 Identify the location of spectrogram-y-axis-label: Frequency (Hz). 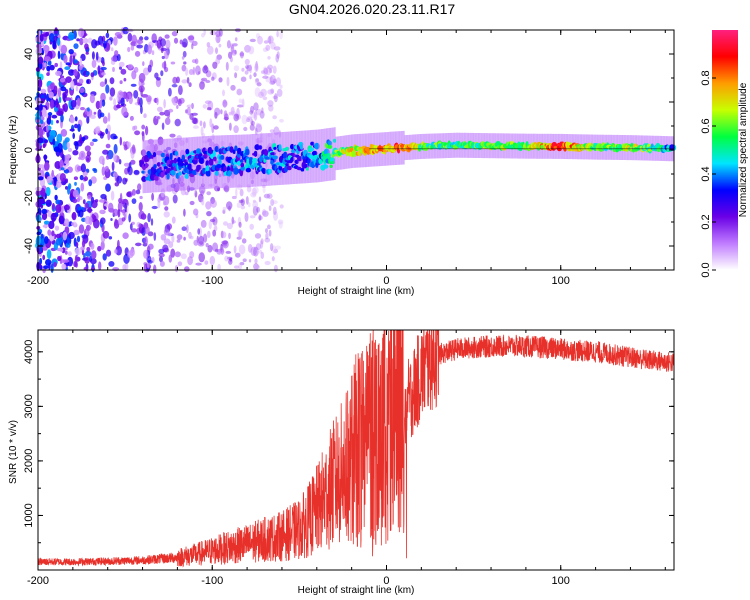
(13, 150).